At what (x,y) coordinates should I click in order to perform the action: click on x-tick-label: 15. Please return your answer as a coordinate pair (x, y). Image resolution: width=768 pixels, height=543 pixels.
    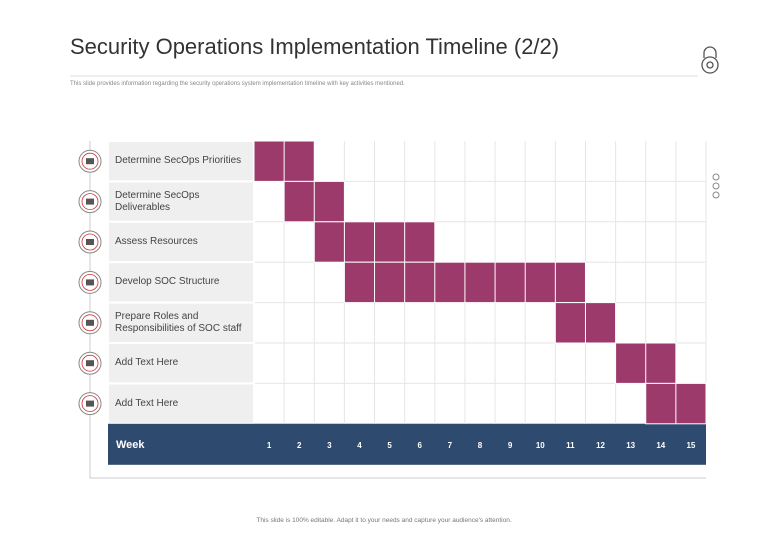
    Looking at the image, I should click on (690, 445).